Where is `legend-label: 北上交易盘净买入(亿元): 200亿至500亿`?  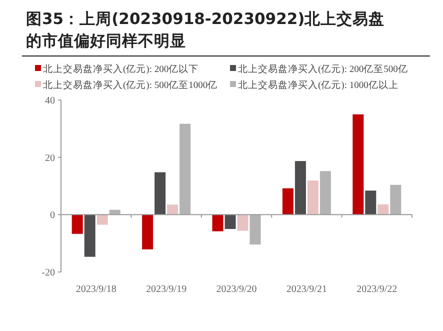
legend-label: 北上交易盘净买入(亿元): 200亿至500亿 is located at coordinates (323, 69).